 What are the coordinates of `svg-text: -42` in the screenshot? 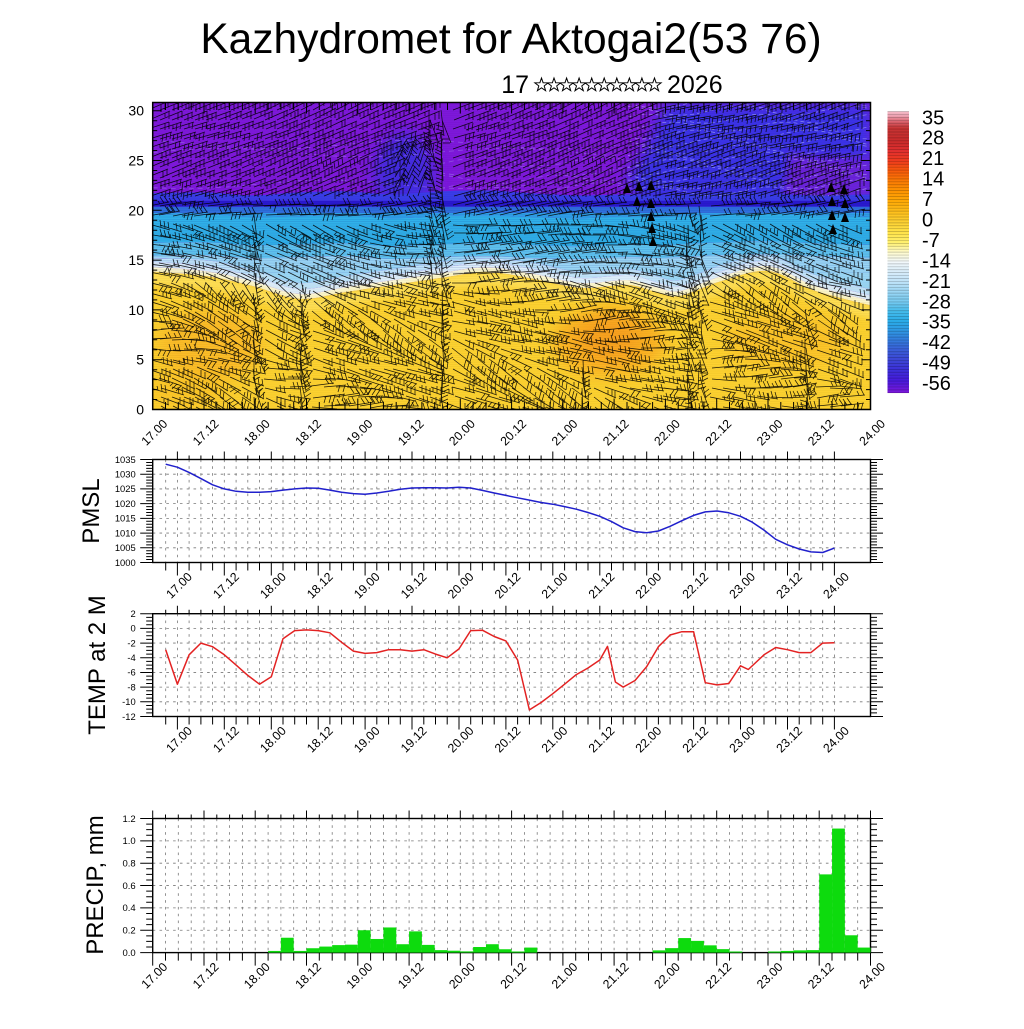 It's located at (936, 343).